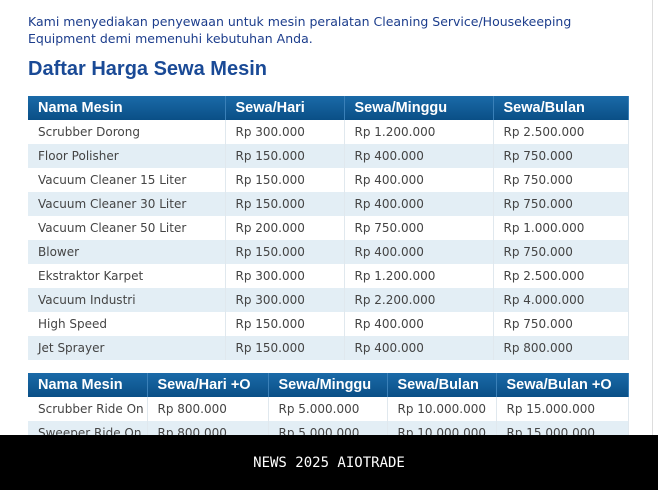  I want to click on header-row: Nama Mesin Sewa/Hari Sewa/Minggu Sewa/Bulan, so click(328, 108).